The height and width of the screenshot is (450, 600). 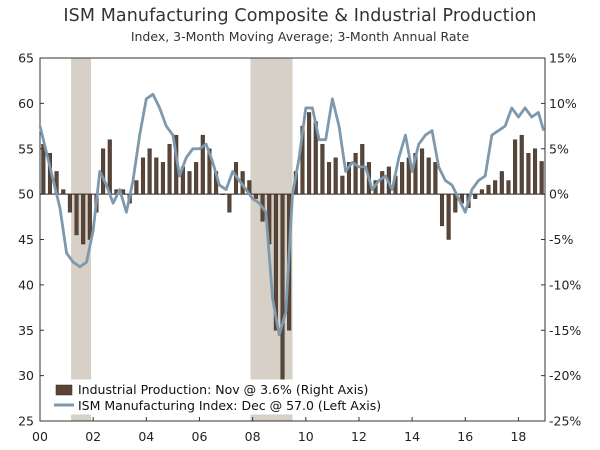 I want to click on legend-box, so click(x=225, y=397).